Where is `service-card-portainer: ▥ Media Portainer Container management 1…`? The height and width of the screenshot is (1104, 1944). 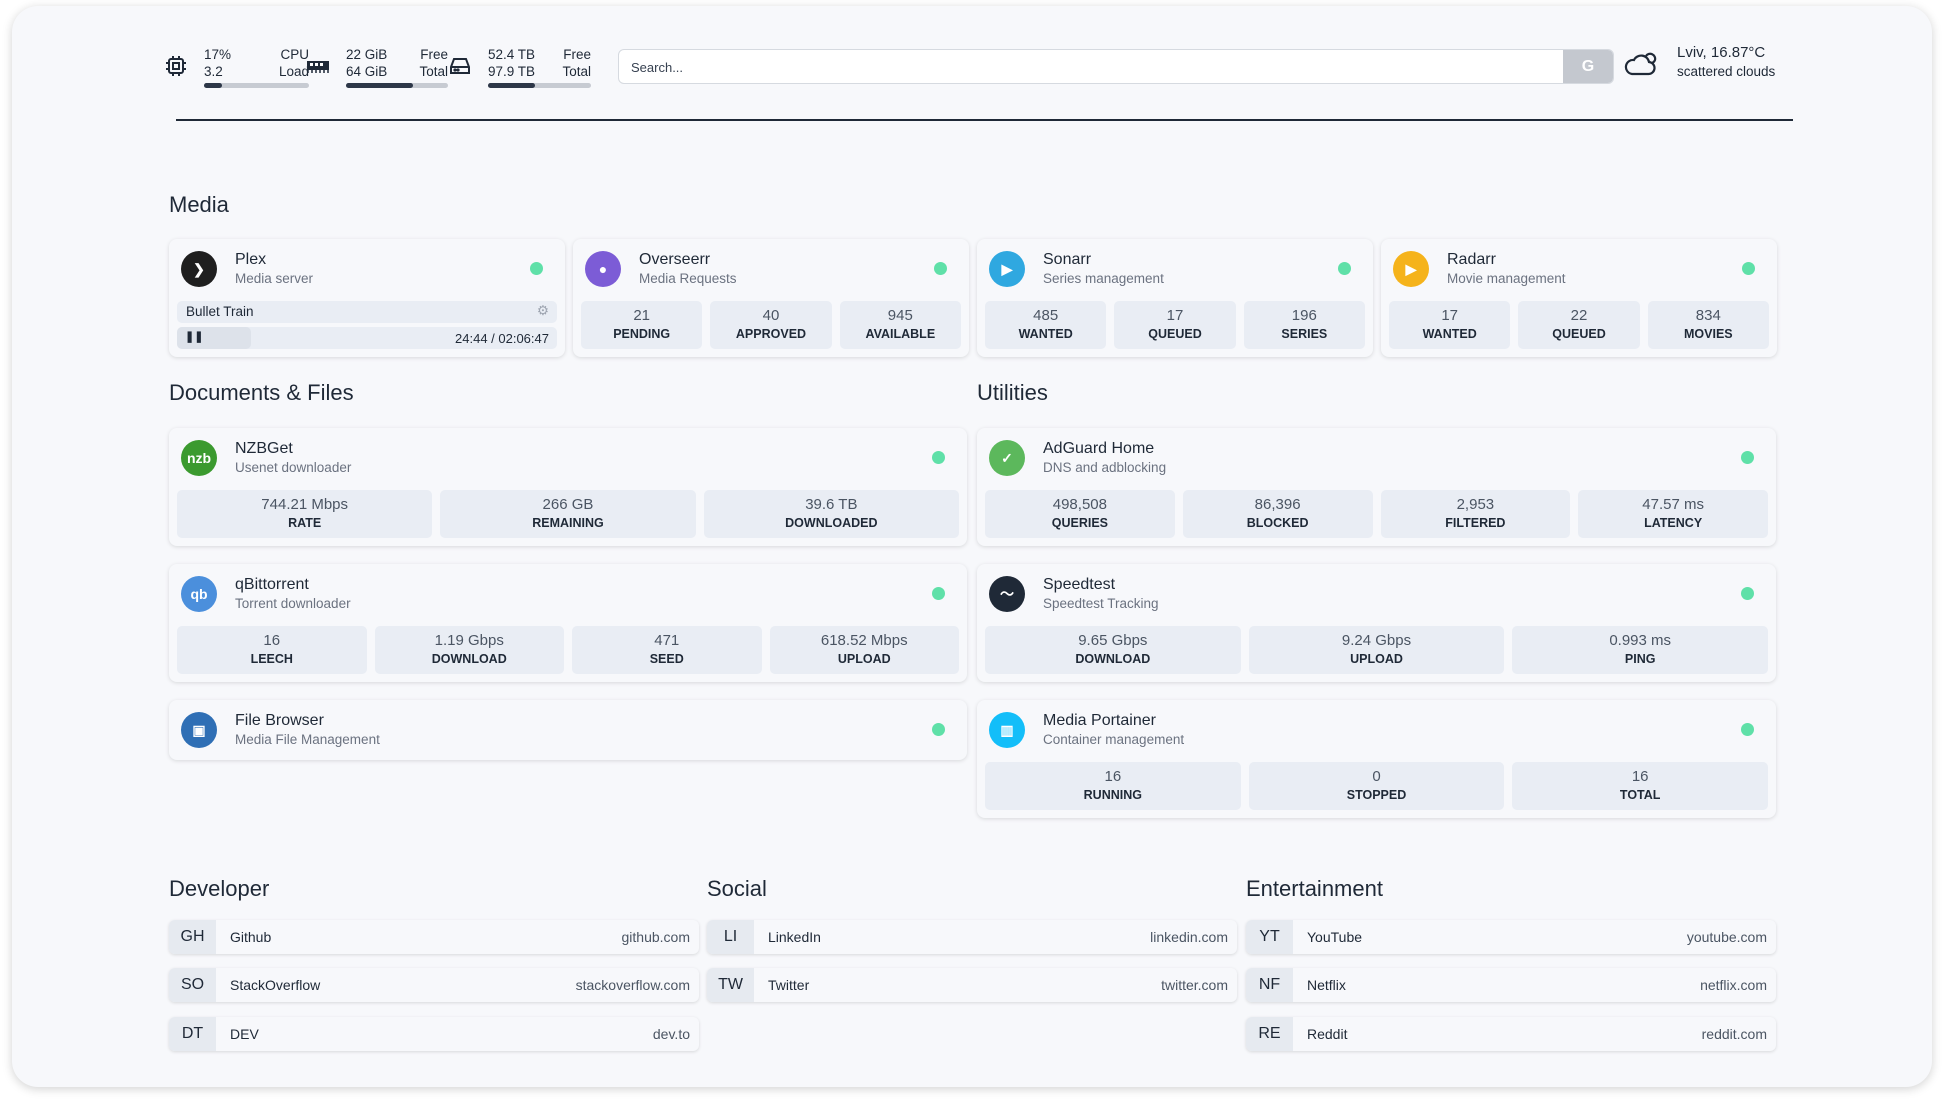 service-card-portainer: ▥ Media Portainer Container management 1… is located at coordinates (1376, 759).